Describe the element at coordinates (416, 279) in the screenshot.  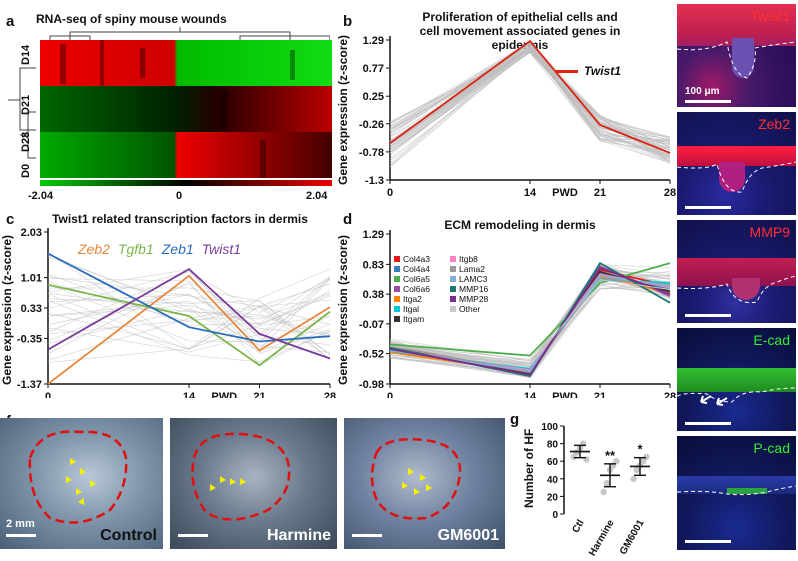
I see `legend-label: Col6a5` at that location.